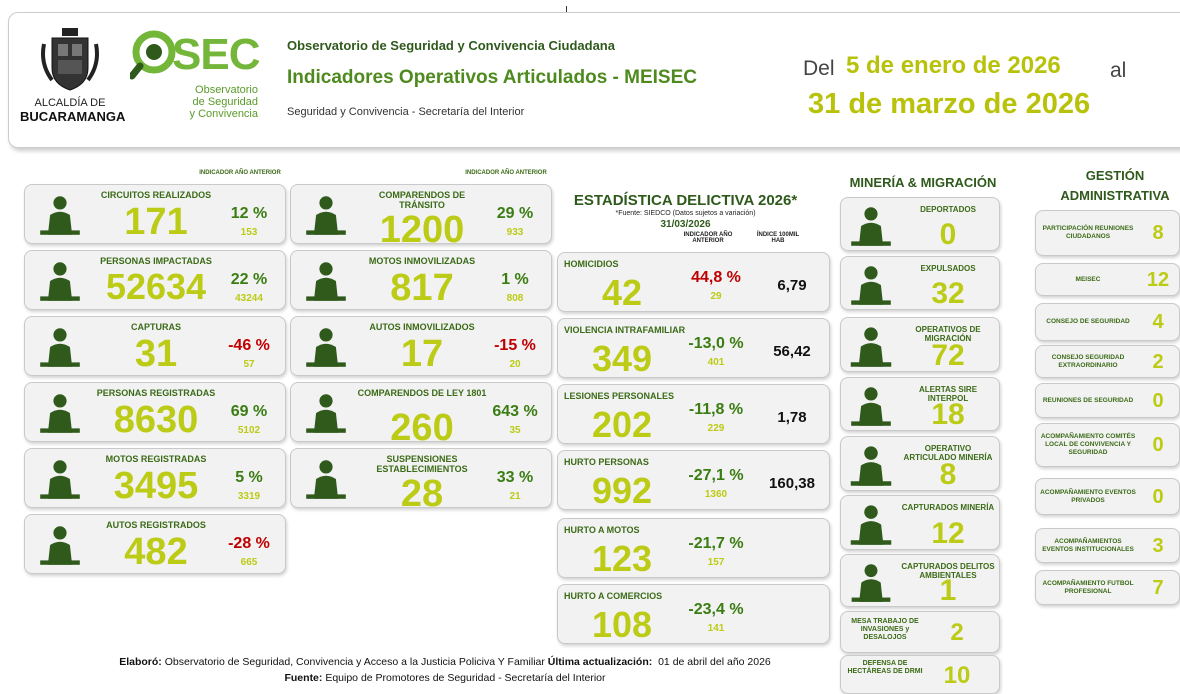 The image size is (1180, 694). I want to click on card-prev: 29, so click(716, 296).